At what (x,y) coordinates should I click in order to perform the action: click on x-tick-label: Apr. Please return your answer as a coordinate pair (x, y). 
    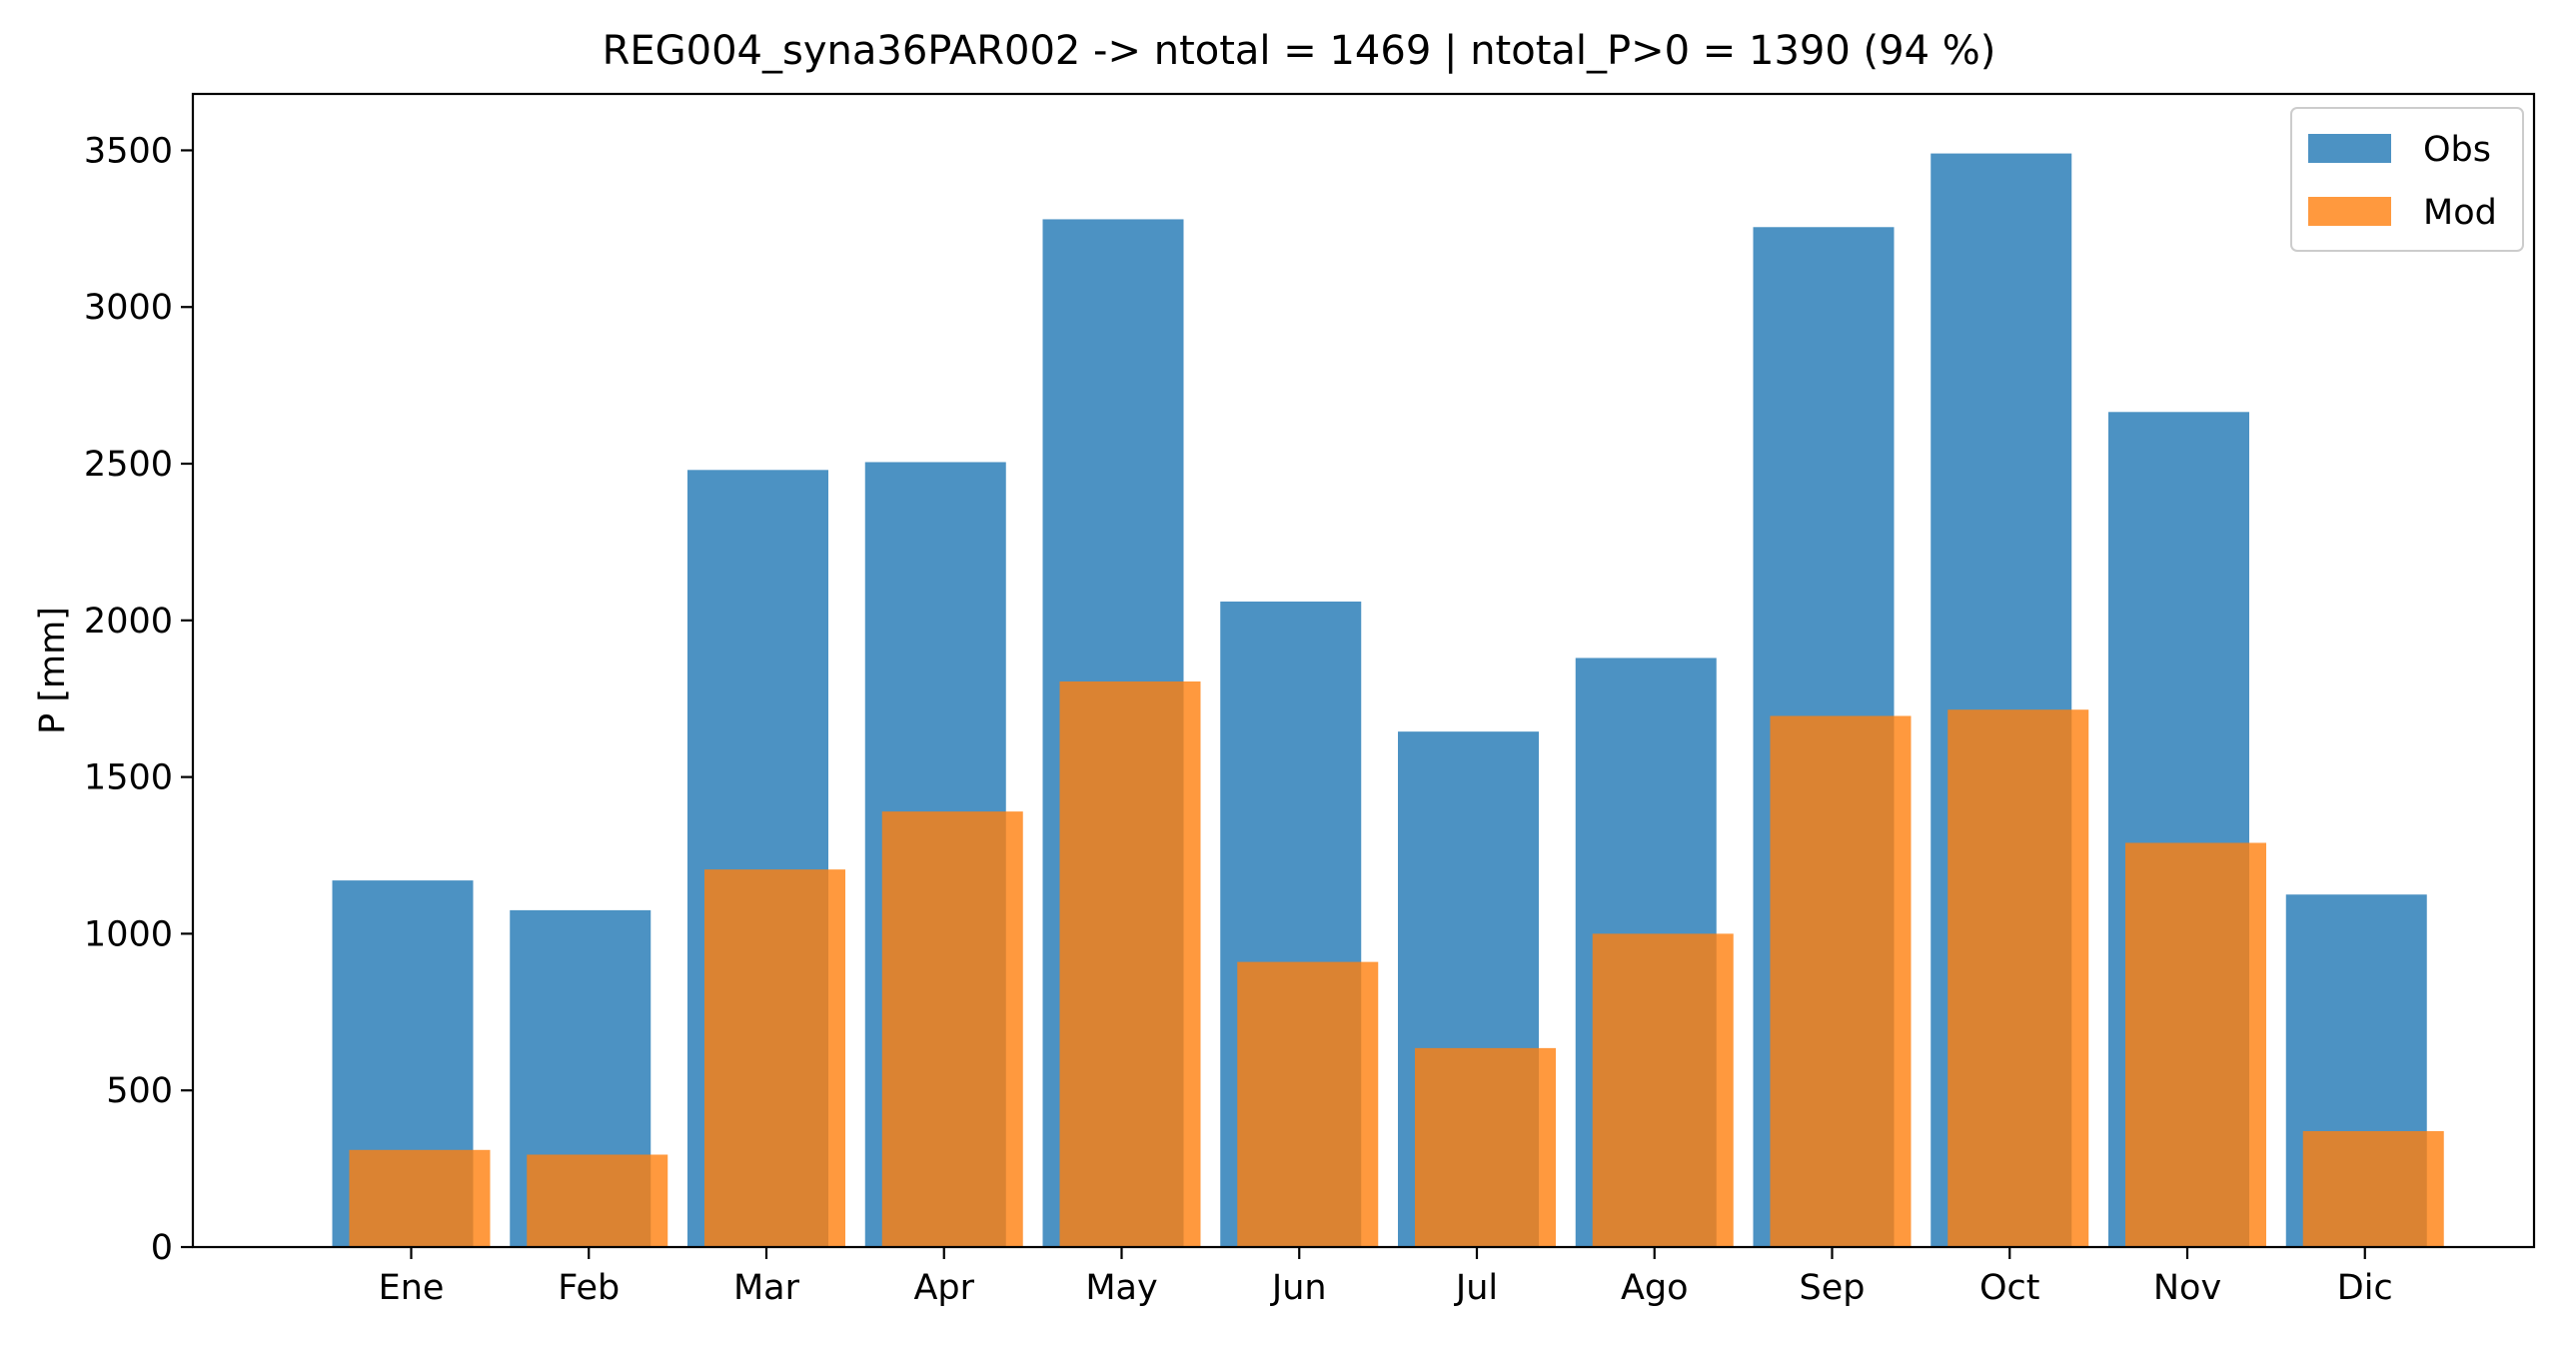
    Looking at the image, I should click on (943, 1288).